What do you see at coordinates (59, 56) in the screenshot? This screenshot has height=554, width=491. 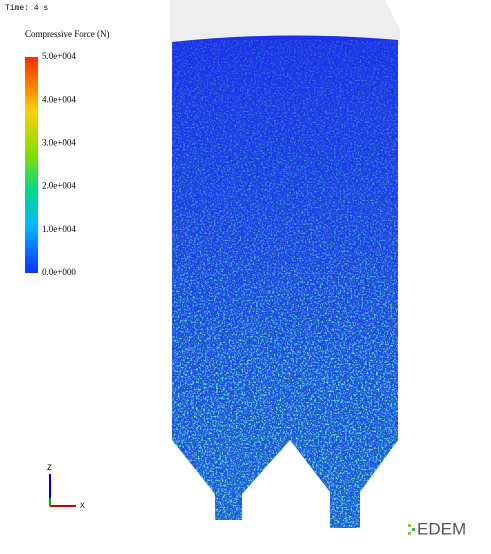 I see `colorbar-tick-label: 5.0e+004` at bounding box center [59, 56].